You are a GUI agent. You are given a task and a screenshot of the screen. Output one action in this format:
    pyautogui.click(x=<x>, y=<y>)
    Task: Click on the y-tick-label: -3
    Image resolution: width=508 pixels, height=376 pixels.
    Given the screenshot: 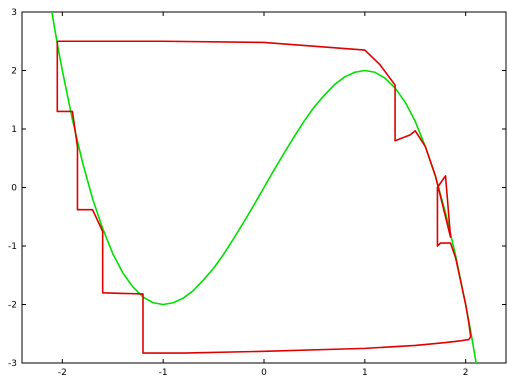 What is the action you would take?
    pyautogui.click(x=12, y=364)
    